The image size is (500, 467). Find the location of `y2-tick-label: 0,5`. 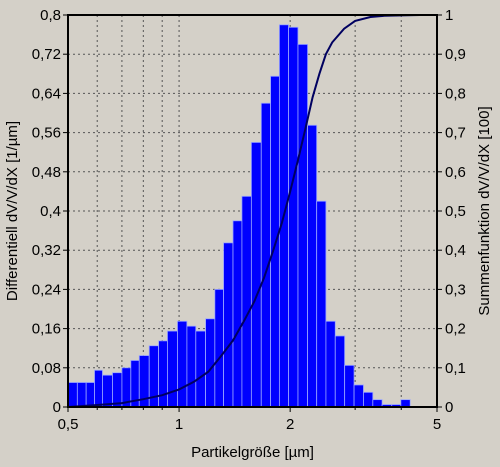

y2-tick-label: 0,5 is located at coordinates (455, 211).